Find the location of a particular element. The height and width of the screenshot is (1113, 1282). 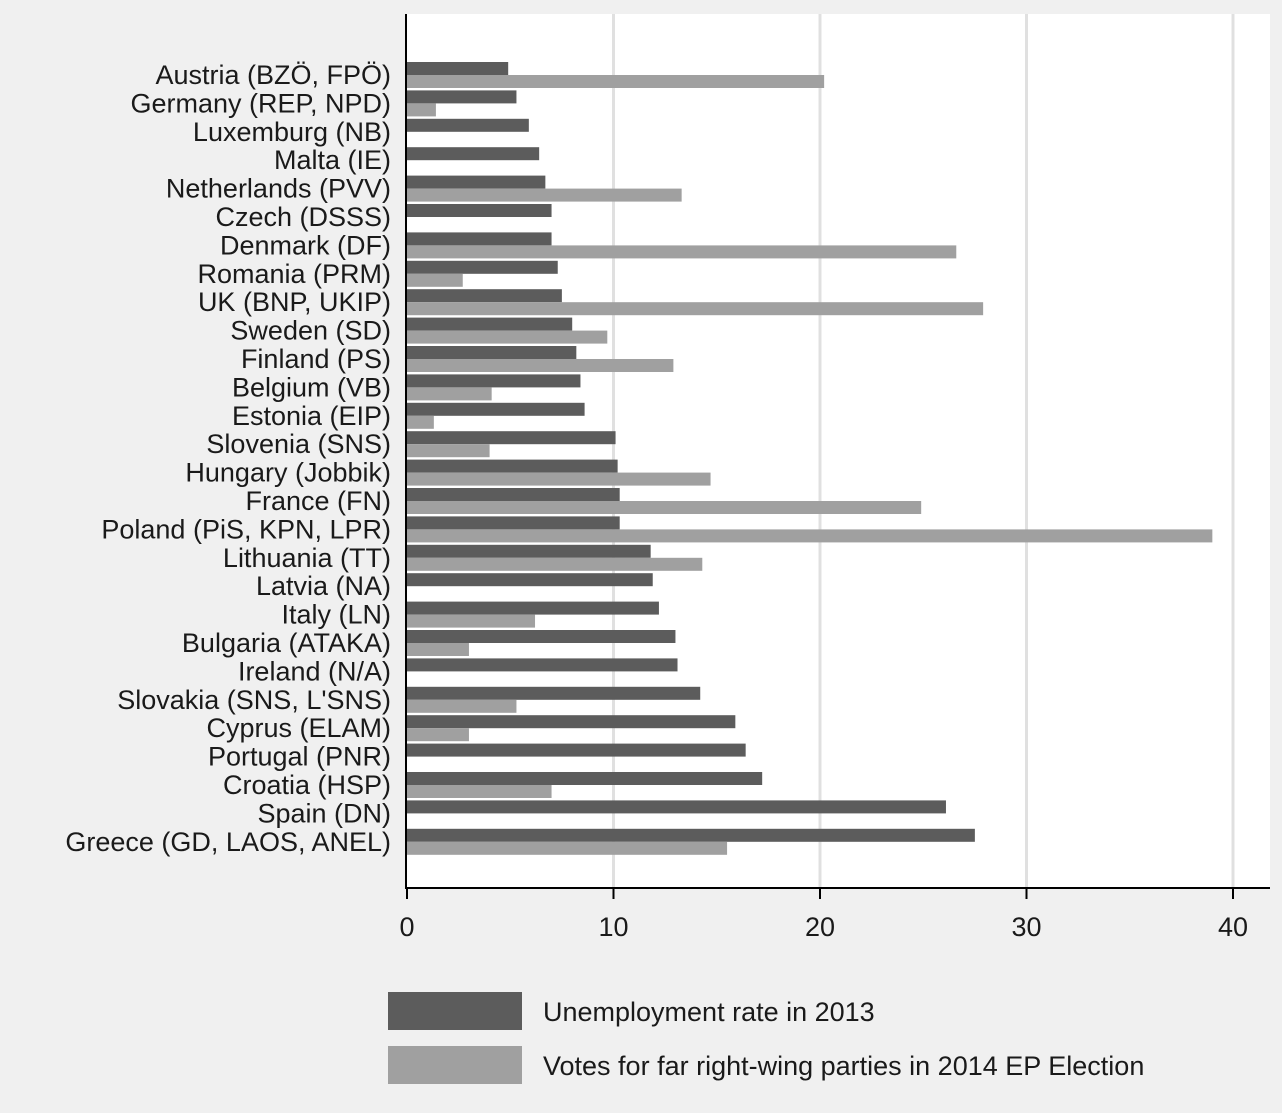

category-label: Romania (PRM) is located at coordinates (294, 274).